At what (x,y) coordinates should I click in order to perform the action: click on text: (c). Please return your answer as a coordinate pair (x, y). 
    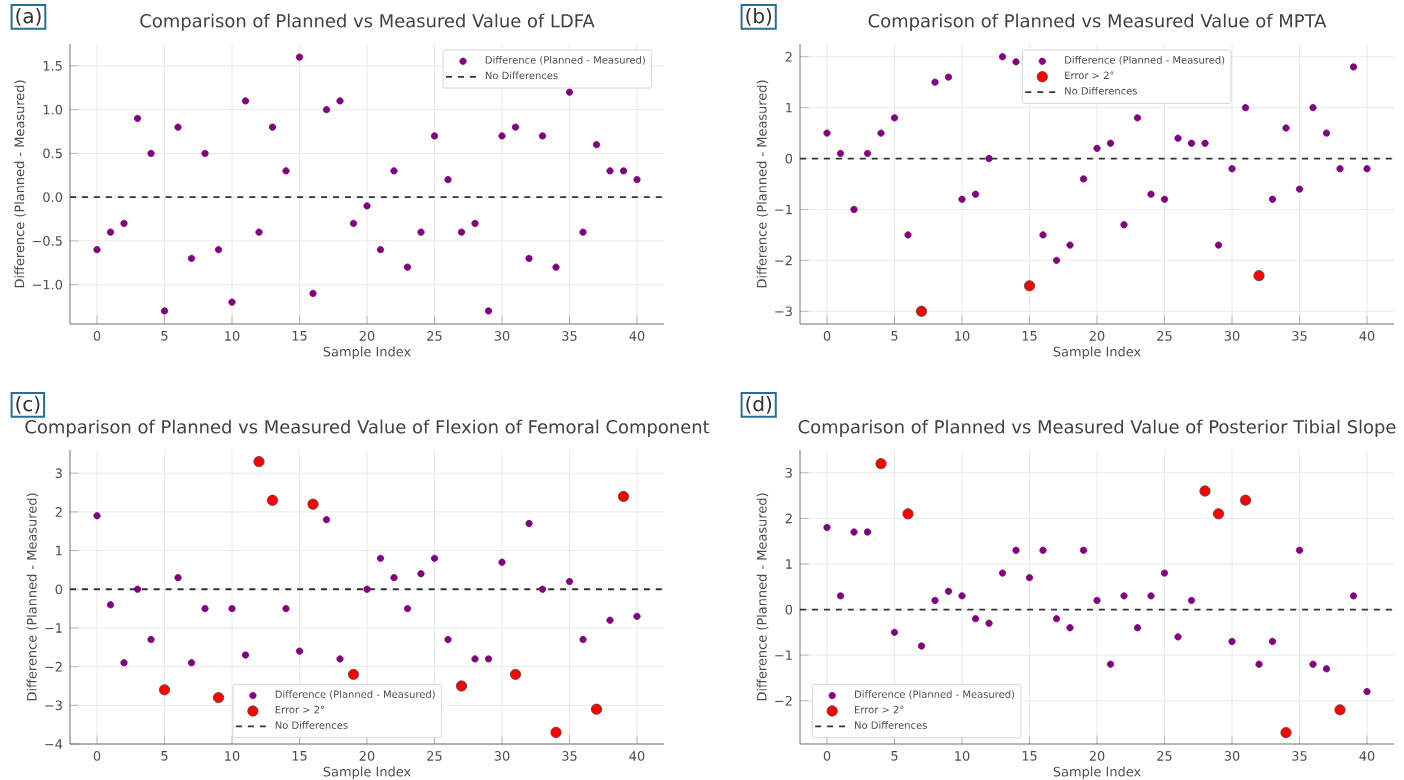
    Looking at the image, I should click on (28, 404).